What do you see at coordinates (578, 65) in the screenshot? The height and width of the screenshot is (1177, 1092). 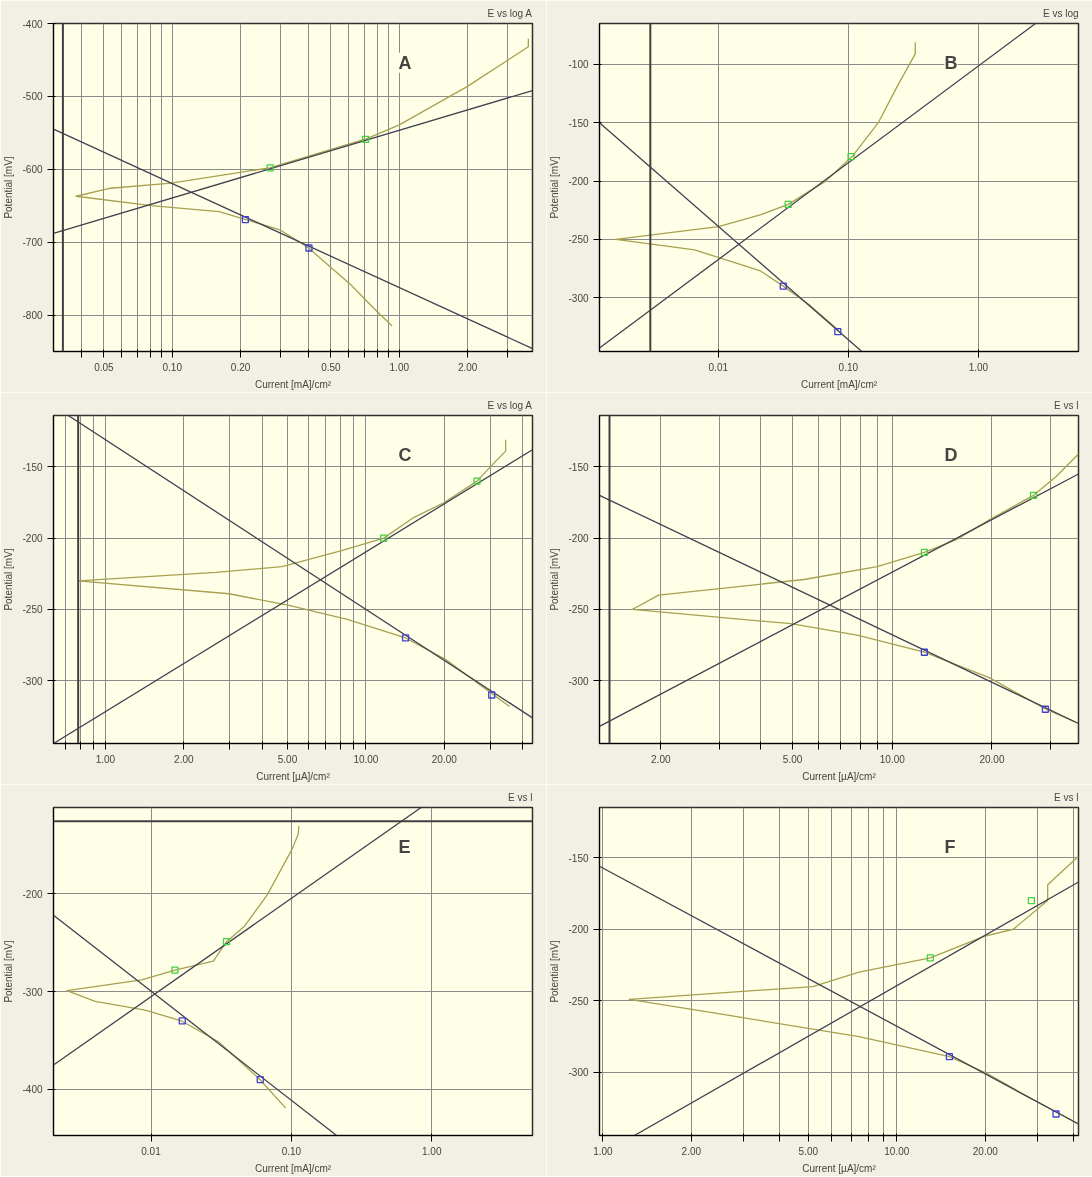 I see `y-tick-label: -100` at bounding box center [578, 65].